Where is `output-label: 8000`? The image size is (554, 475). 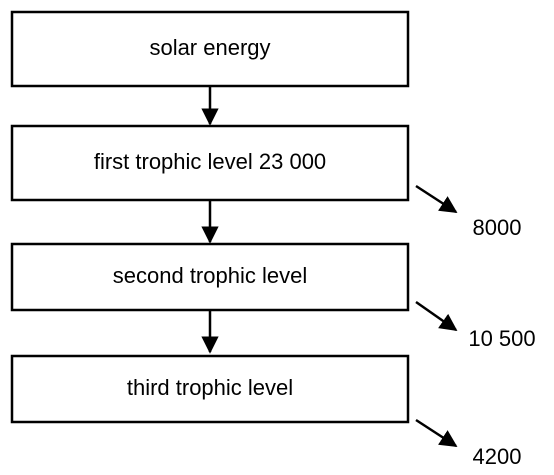
output-label: 8000 is located at coordinates (497, 227).